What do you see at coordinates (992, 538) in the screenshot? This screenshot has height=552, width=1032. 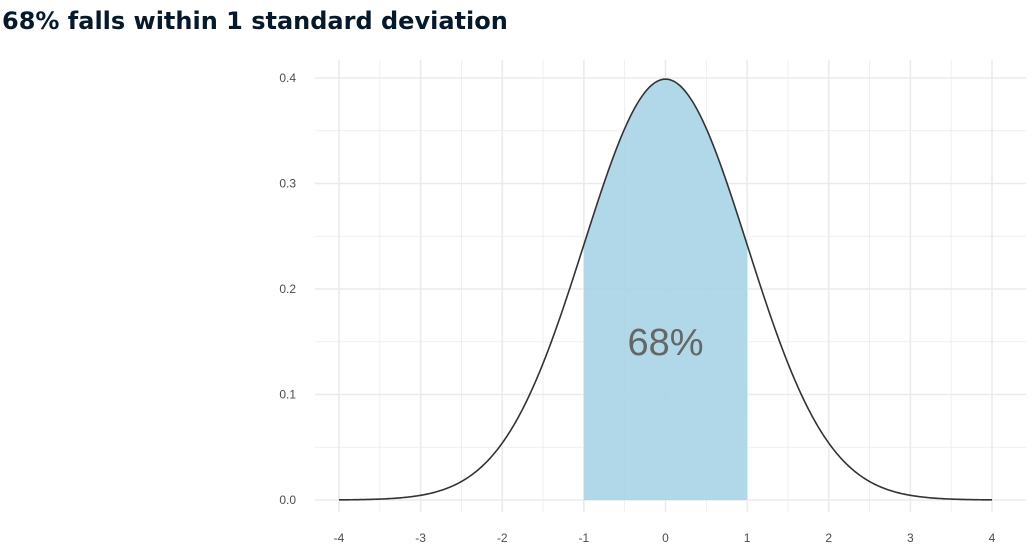 I see `x-tick-label: 4` at bounding box center [992, 538].